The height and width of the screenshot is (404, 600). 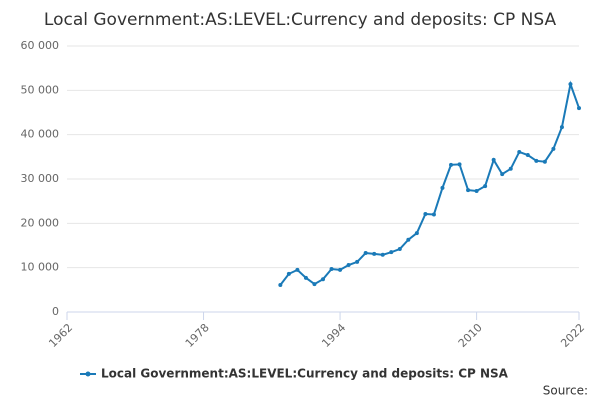 I want to click on x-tick-label: 1978, so click(x=197, y=335).